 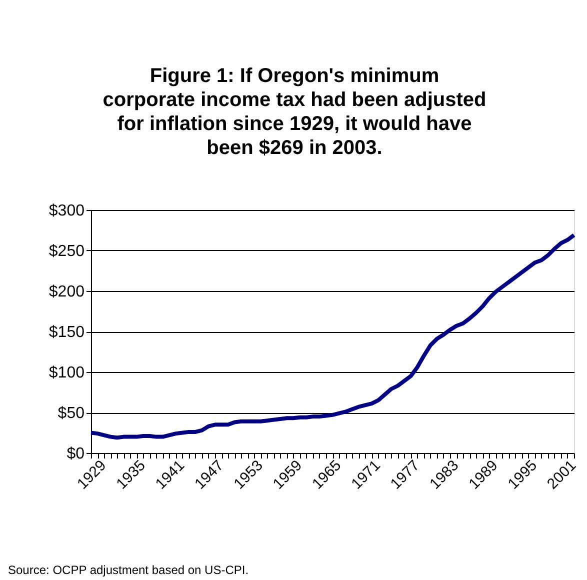 What do you see at coordinates (66, 373) in the screenshot?
I see `y-tick-label: $100` at bounding box center [66, 373].